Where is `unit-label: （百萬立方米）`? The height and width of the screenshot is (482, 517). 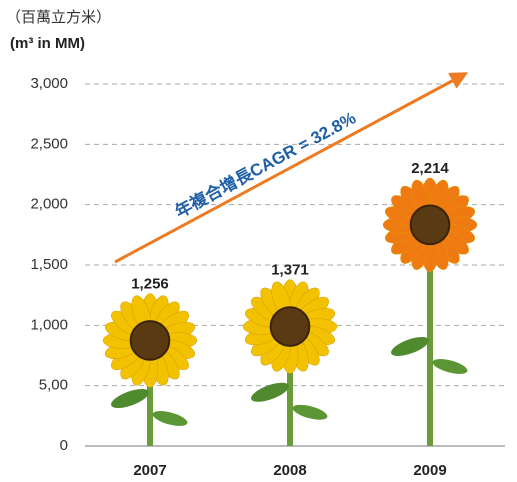
unit-label: （百萬立方米） is located at coordinates (58, 17).